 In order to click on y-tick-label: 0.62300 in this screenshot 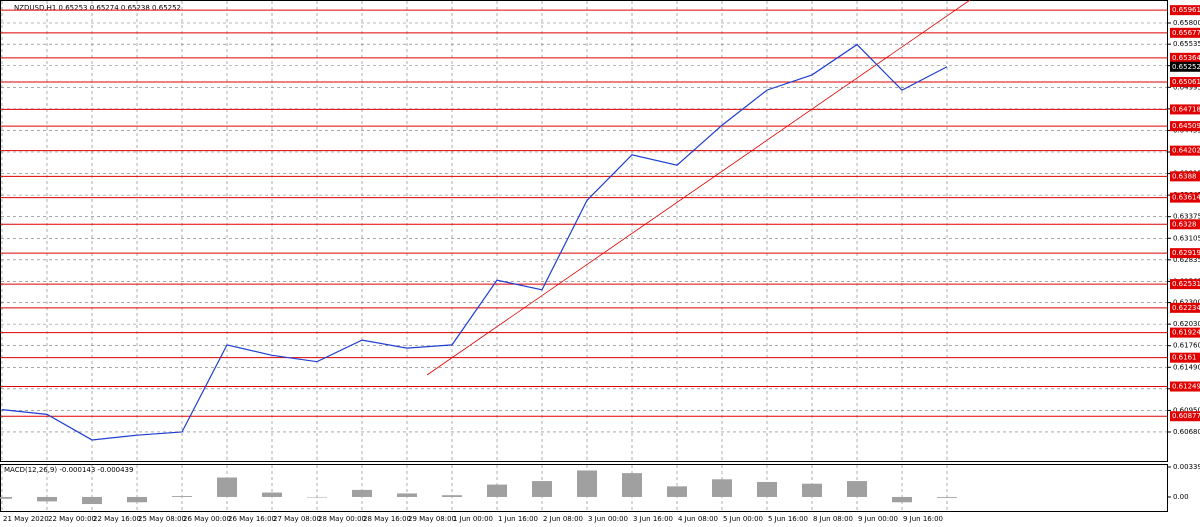, I will do `click(1186, 303)`.